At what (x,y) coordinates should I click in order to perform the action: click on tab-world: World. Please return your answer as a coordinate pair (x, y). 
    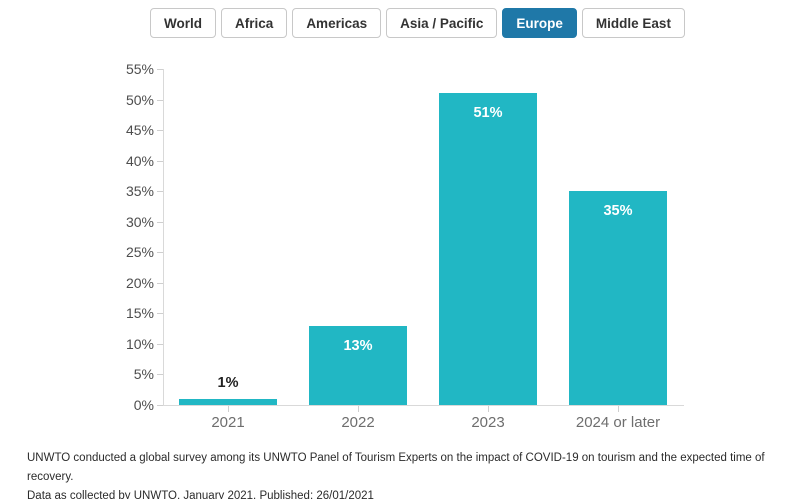
    Looking at the image, I should click on (183, 23).